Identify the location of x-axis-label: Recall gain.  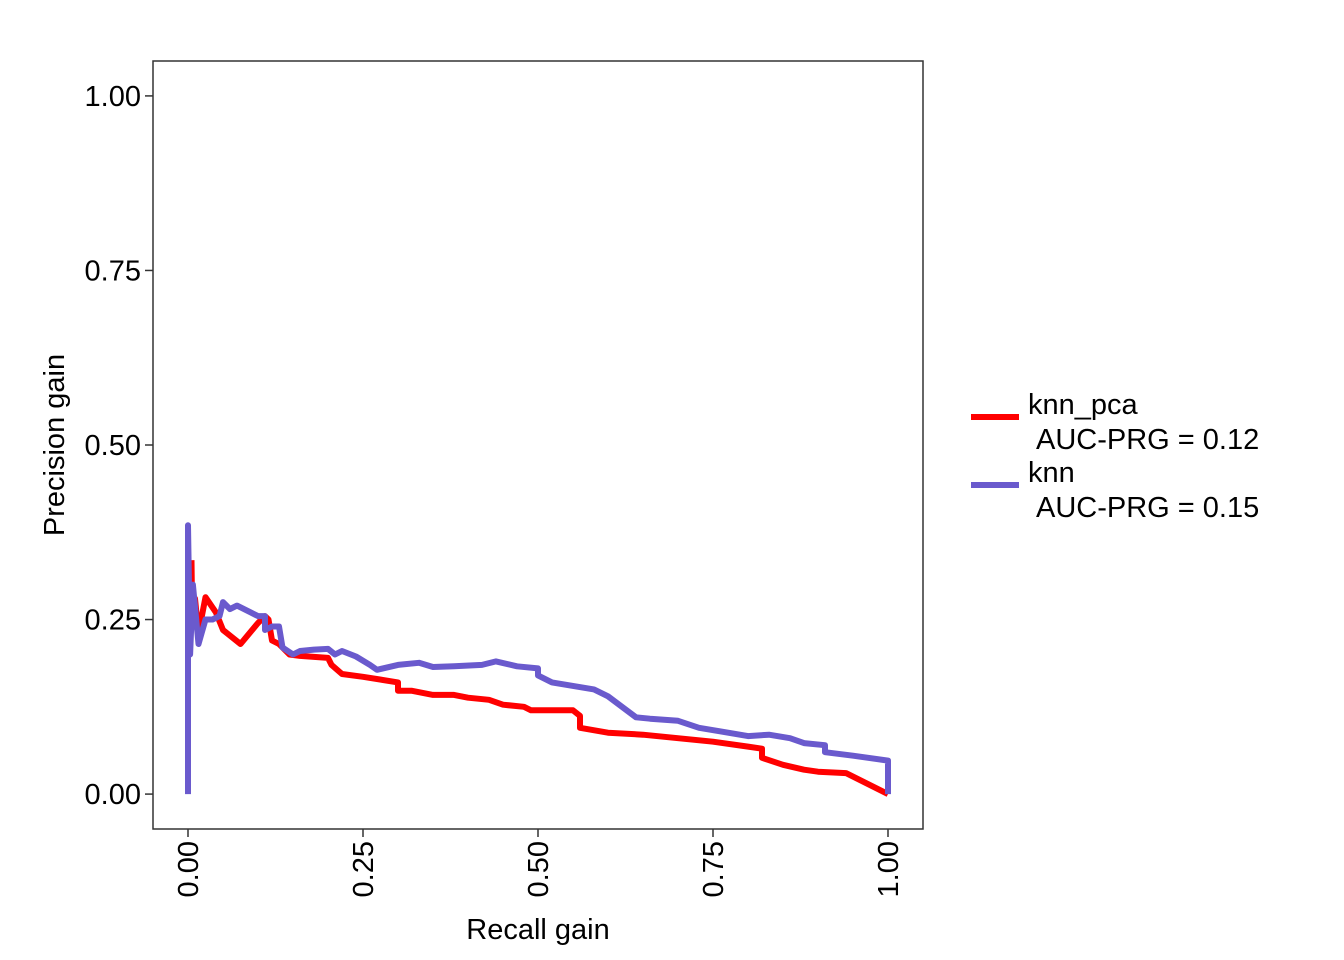
(537, 930).